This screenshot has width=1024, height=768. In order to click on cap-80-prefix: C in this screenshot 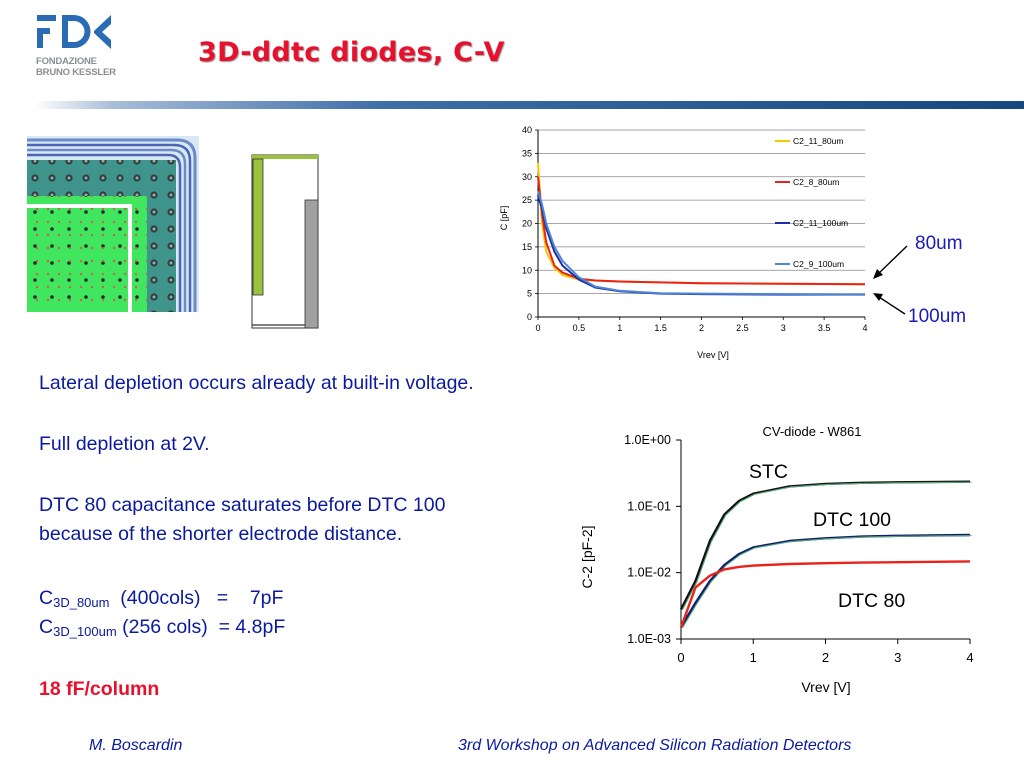, I will do `click(46, 598)`.